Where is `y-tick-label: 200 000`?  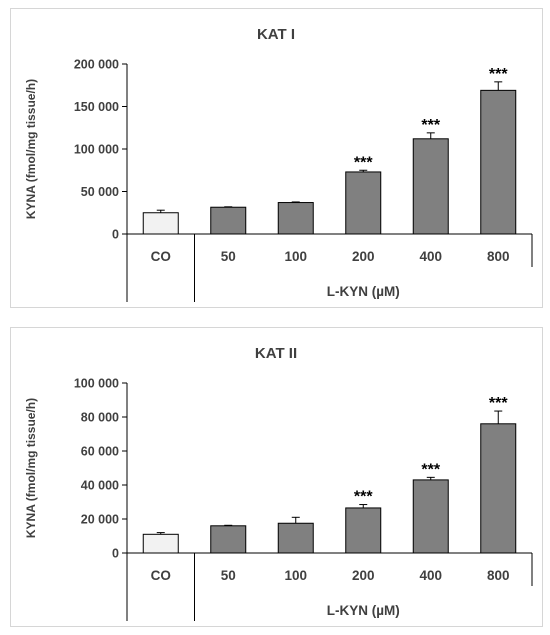
y-tick-label: 200 000 is located at coordinates (96, 65).